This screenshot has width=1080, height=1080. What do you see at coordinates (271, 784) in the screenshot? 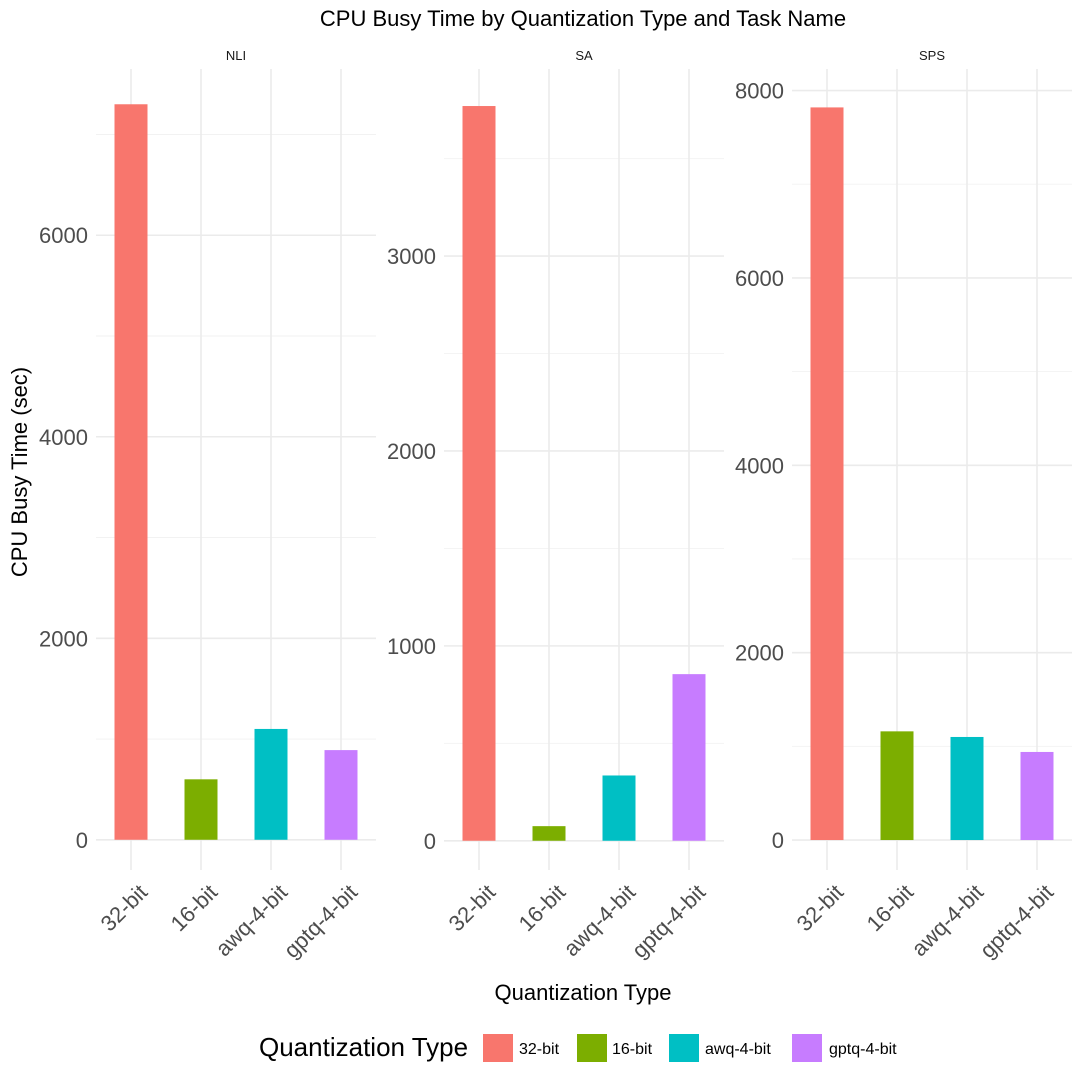
I see `bar-nli-awq-4-bit` at bounding box center [271, 784].